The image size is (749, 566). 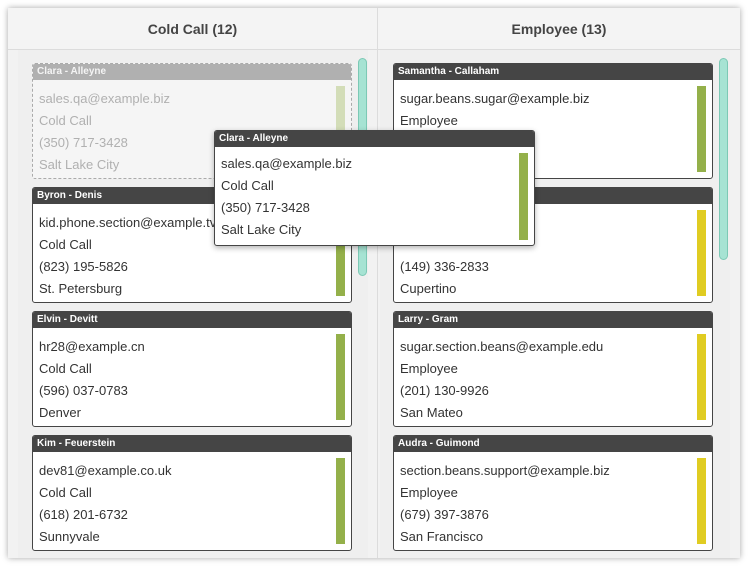 What do you see at coordinates (83, 390) in the screenshot?
I see `card-phone: (596) 037-0783` at bounding box center [83, 390].